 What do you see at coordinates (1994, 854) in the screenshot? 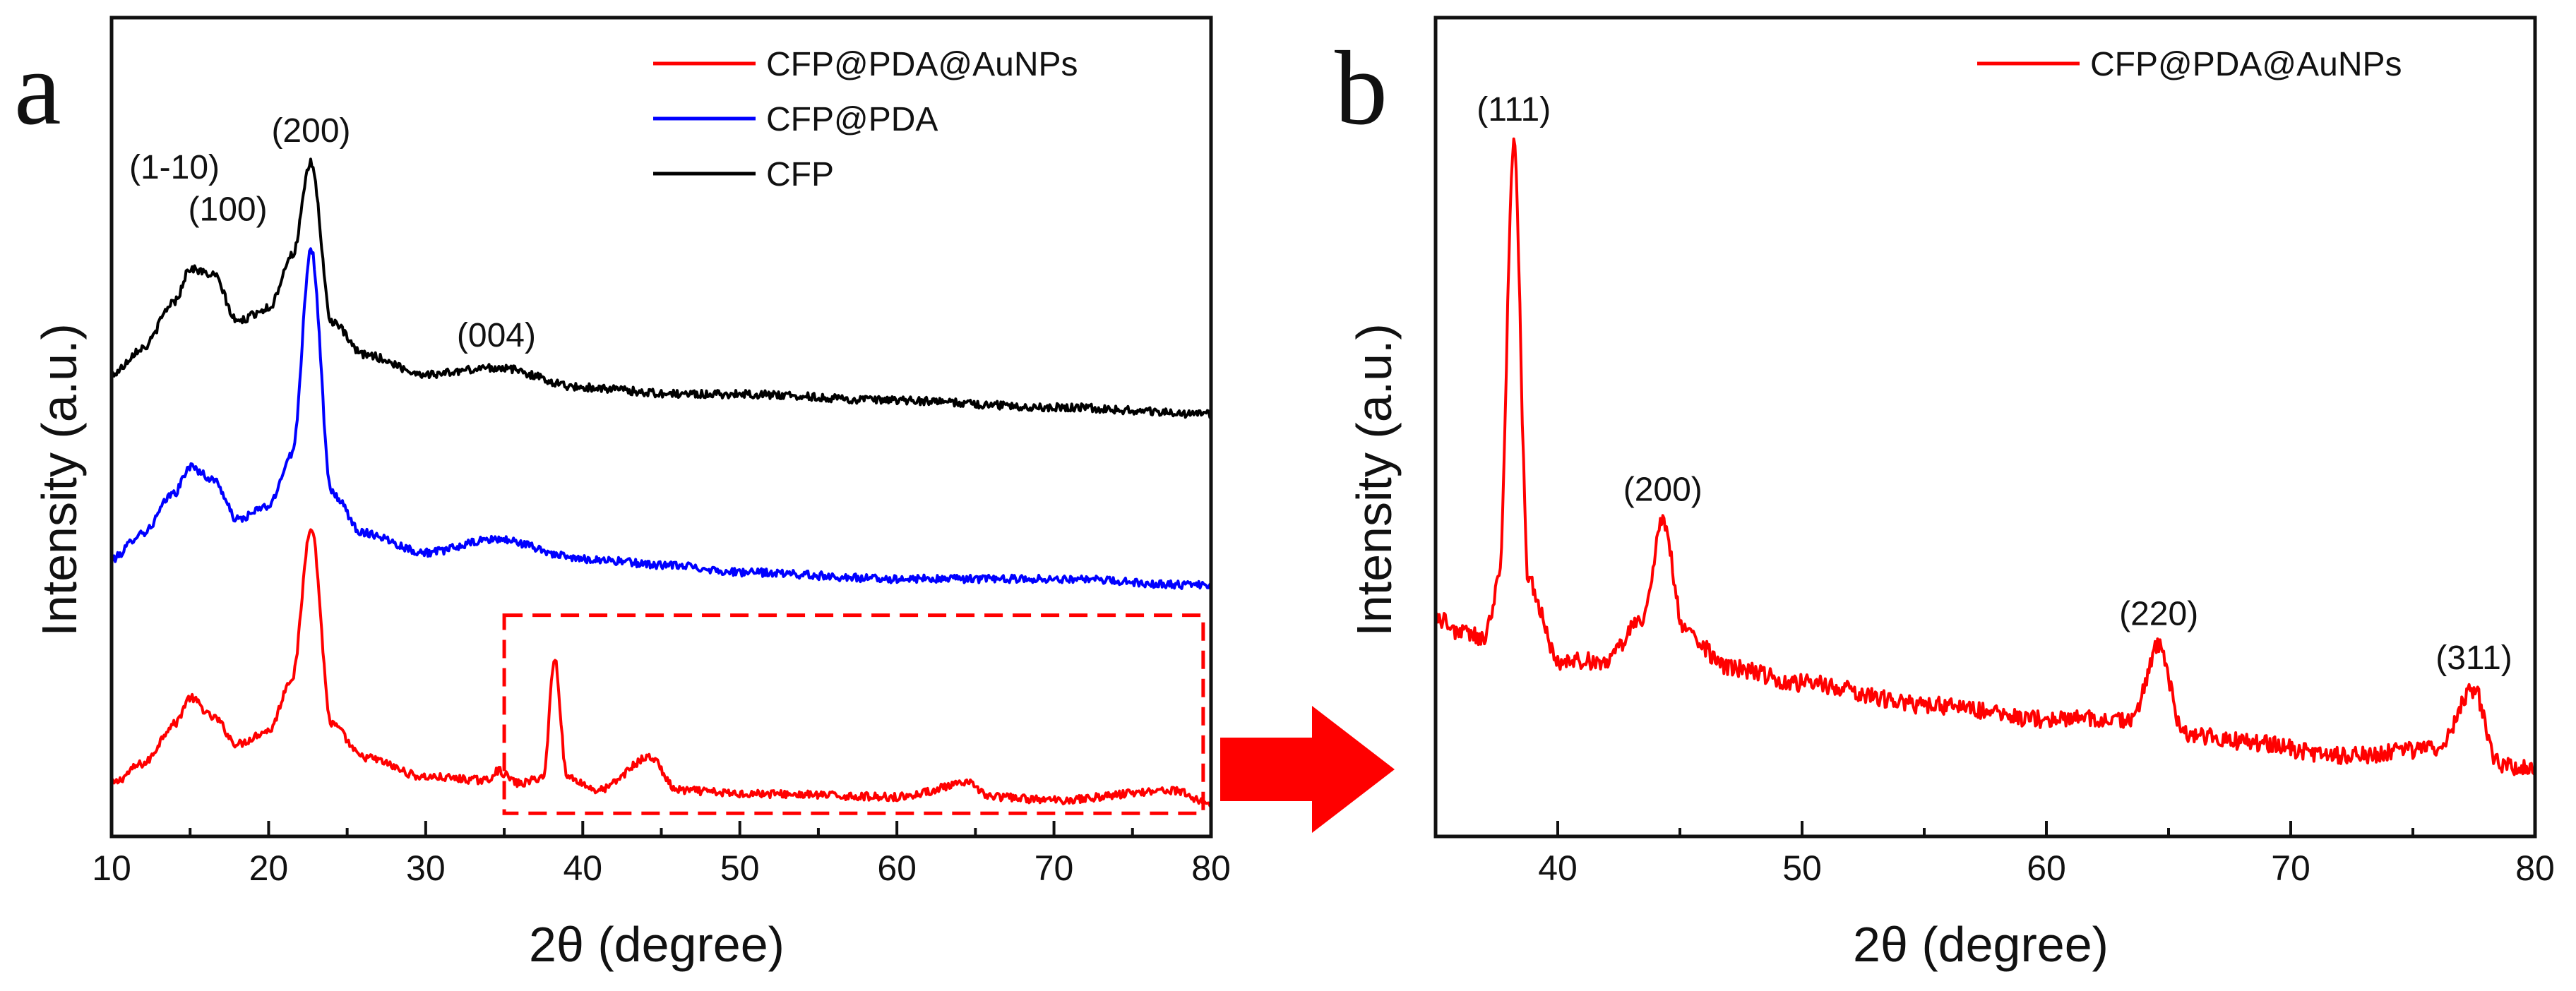
I see `panel-b-x-ticks: 40 50 60 70 80` at bounding box center [1994, 854].